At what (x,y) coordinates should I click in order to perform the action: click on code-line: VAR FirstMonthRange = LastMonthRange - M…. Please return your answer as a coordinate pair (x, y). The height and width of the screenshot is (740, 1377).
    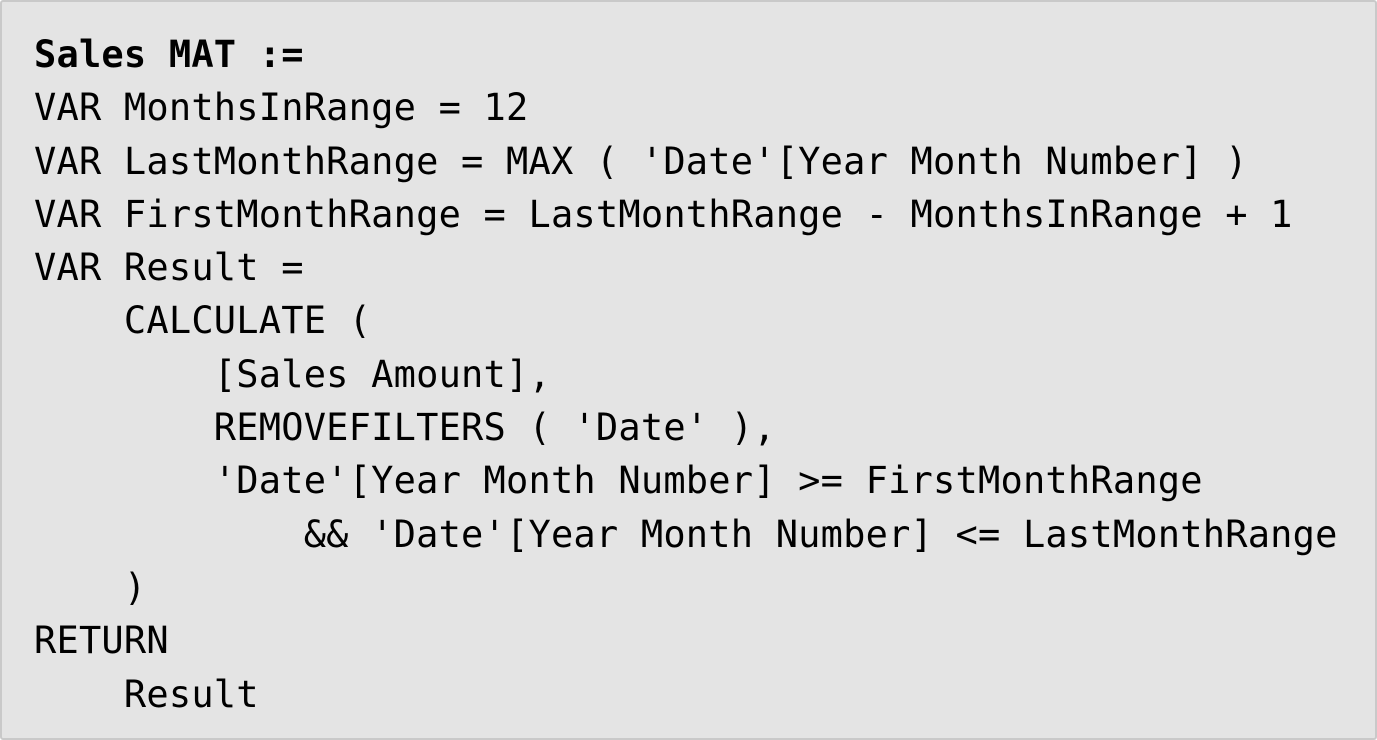
    Looking at the image, I should click on (663, 214).